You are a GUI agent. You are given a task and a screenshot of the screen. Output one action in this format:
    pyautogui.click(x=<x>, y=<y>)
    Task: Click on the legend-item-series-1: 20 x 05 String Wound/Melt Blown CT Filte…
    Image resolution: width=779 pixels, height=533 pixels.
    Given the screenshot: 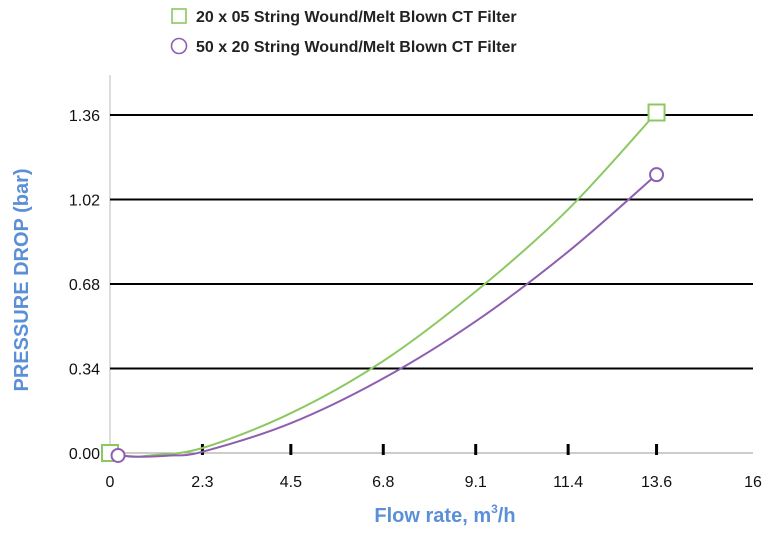 What is the action you would take?
    pyautogui.click(x=344, y=17)
    